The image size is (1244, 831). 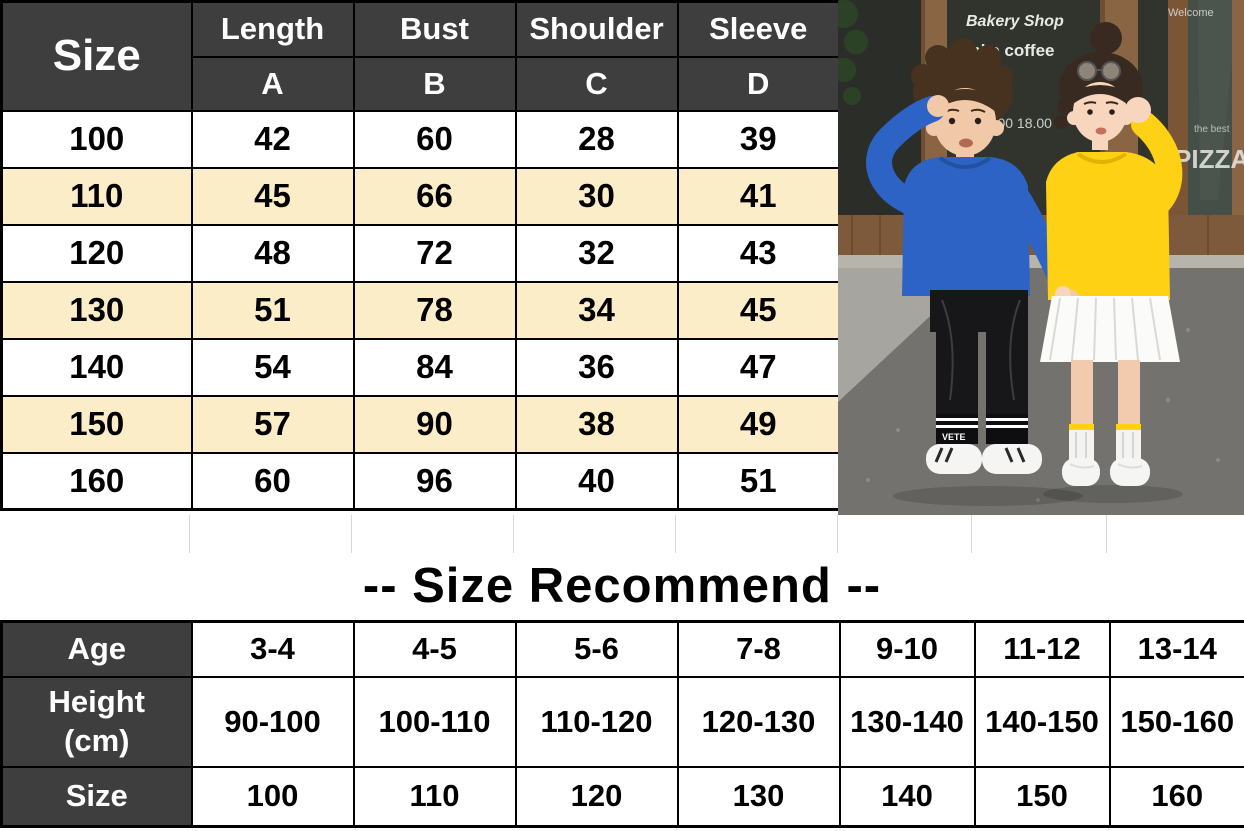 I want to click on girl-socks, so click(x=1105, y=442).